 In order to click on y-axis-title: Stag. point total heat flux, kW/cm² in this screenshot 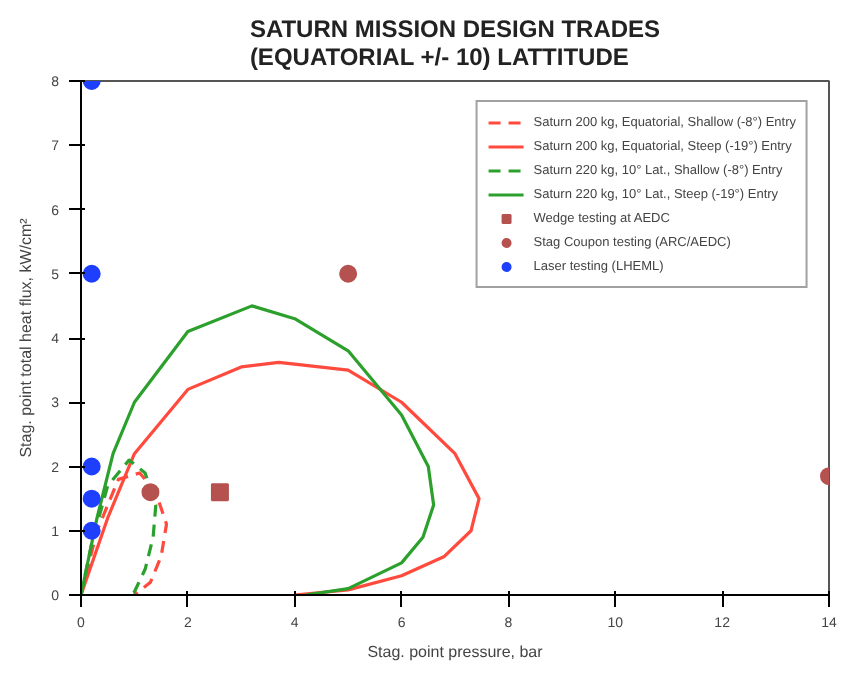, I will do `click(26, 337)`.